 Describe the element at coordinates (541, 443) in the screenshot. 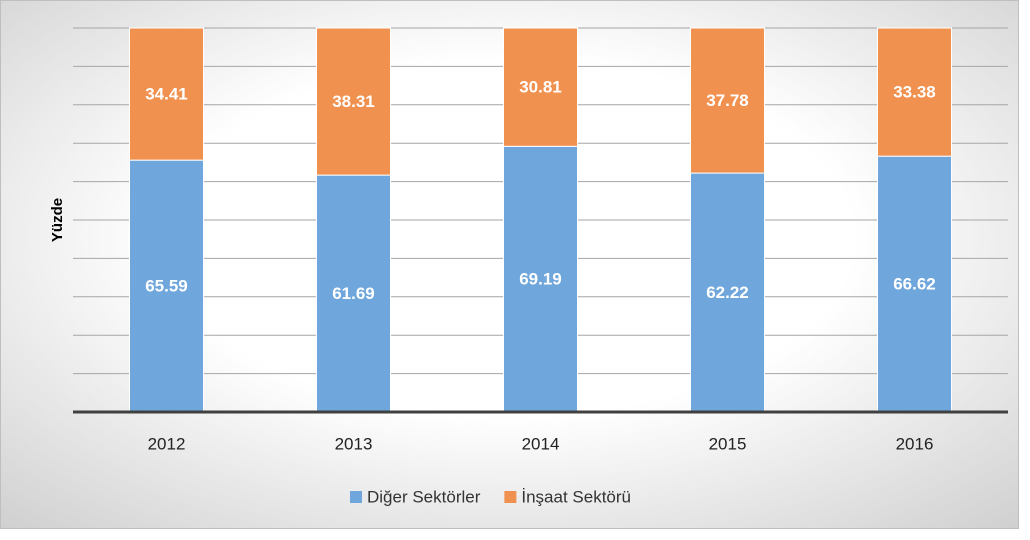

I see `x-tick-label: 2014` at that location.